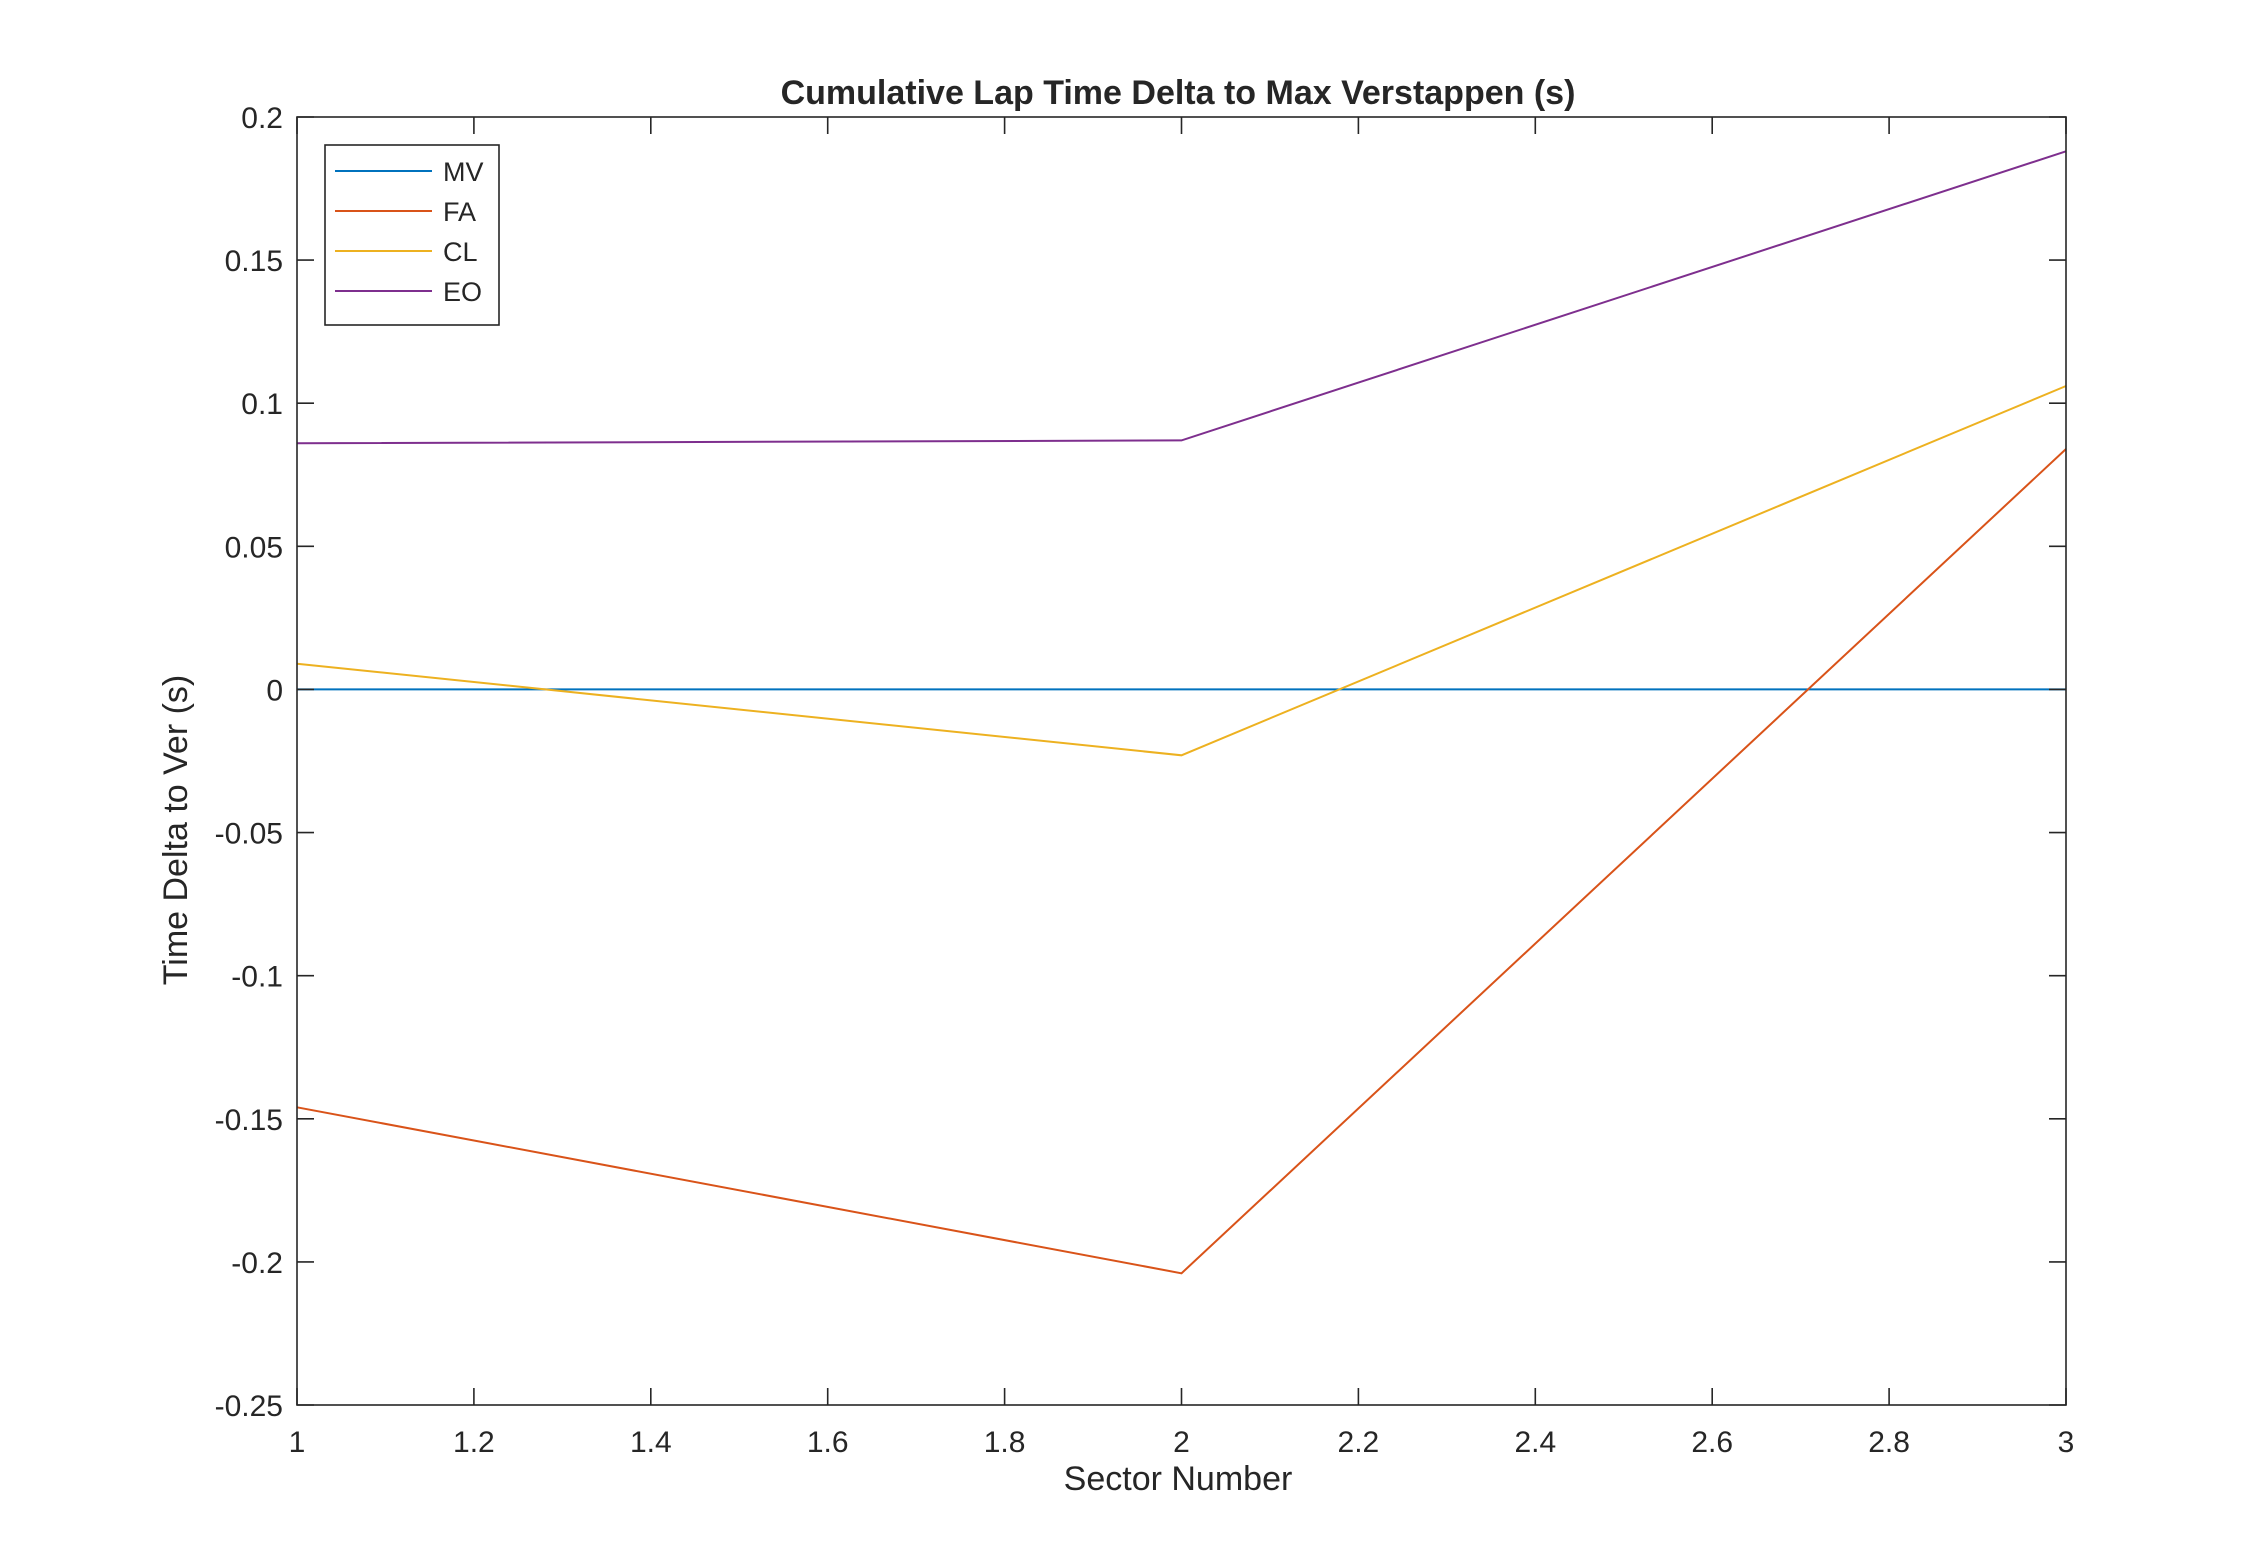  Describe the element at coordinates (474, 1442) in the screenshot. I see `x-tick-label: 1.2` at that location.